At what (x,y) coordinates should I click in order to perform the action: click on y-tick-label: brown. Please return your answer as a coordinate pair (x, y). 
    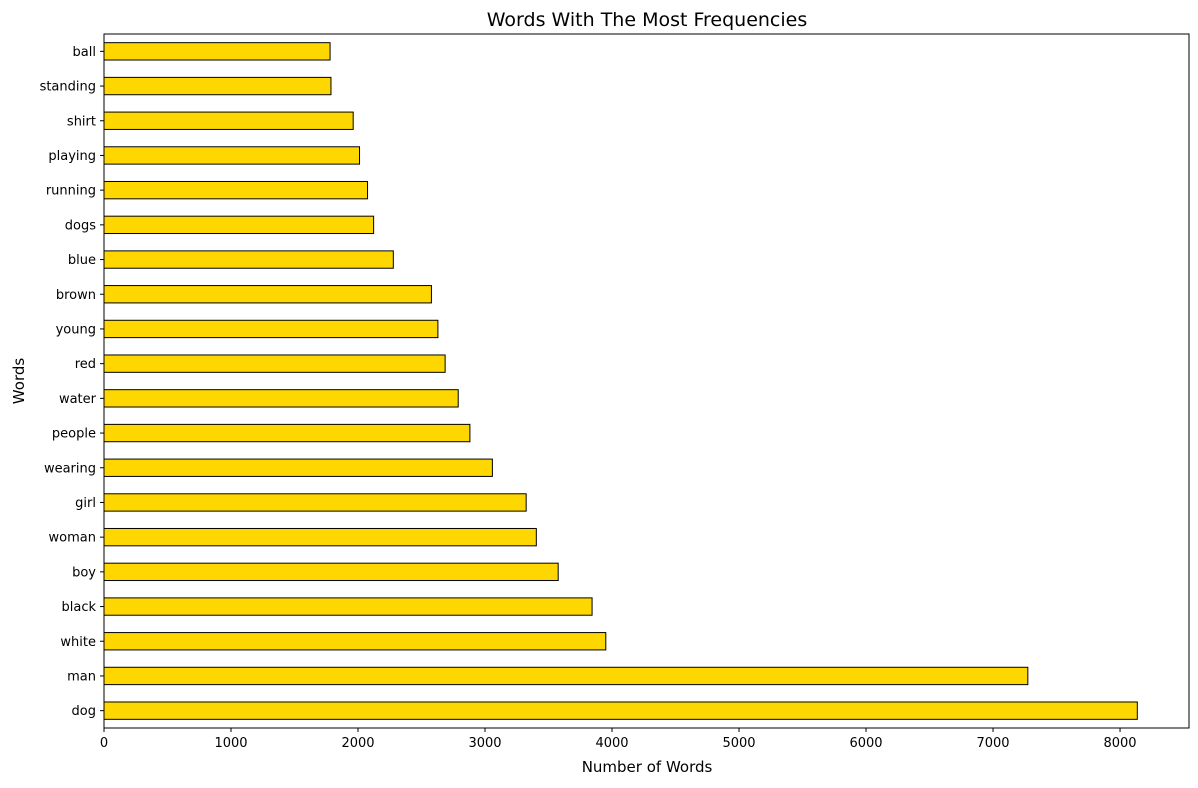
    Looking at the image, I should click on (76, 295).